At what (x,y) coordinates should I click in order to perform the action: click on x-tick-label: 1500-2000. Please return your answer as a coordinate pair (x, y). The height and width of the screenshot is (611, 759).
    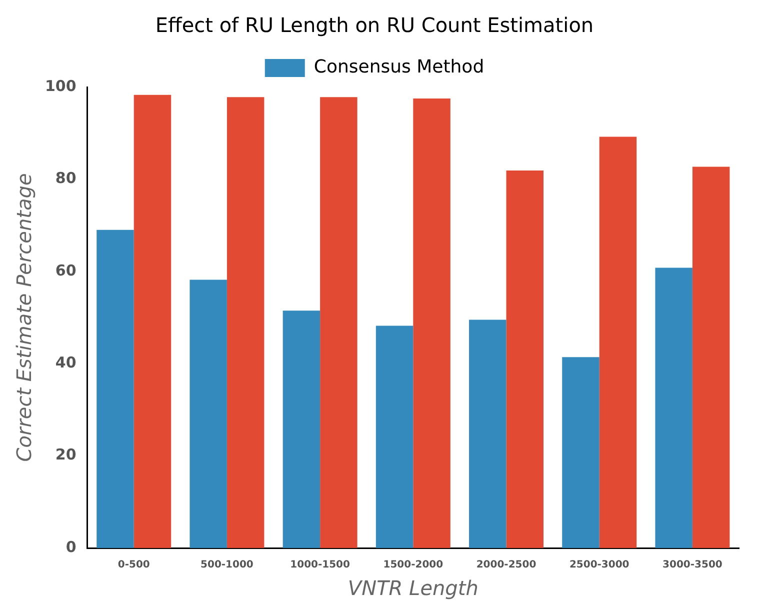
    Looking at the image, I should click on (413, 565).